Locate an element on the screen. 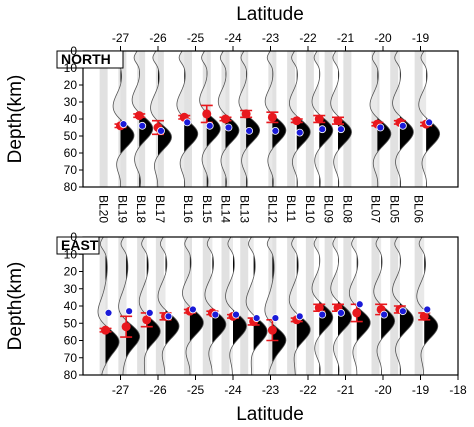 This screenshot has width=474, height=427. station-column-bl15 is located at coordinates (206, 306).